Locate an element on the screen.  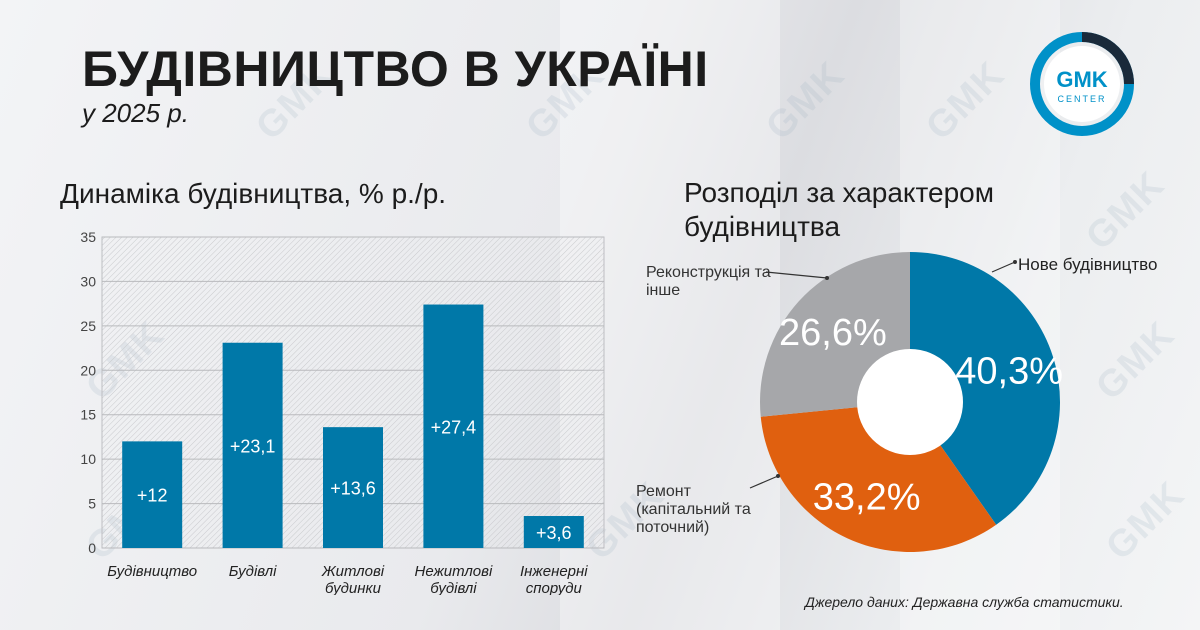
page-title: БУДІВНИЦТВО В УКРАЇНІ is located at coordinates (395, 69).